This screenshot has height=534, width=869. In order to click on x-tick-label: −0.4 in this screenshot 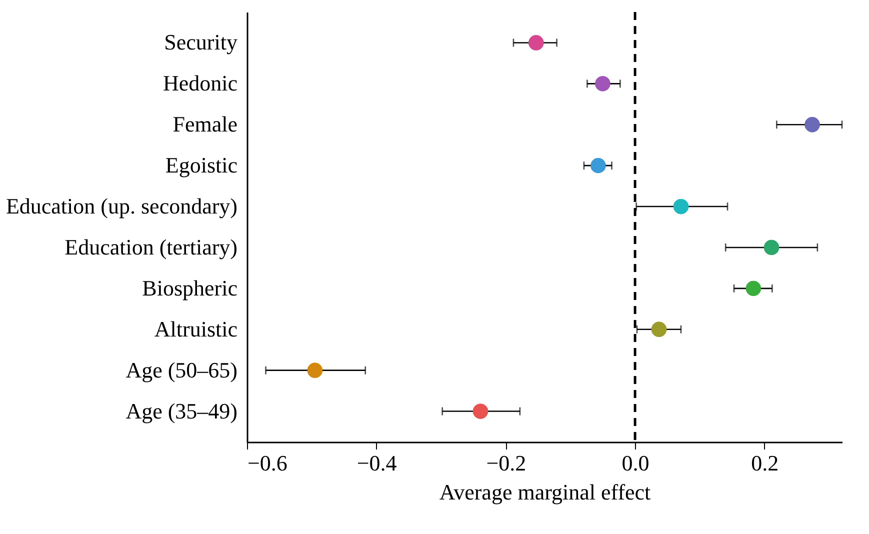, I will do `click(376, 463)`.